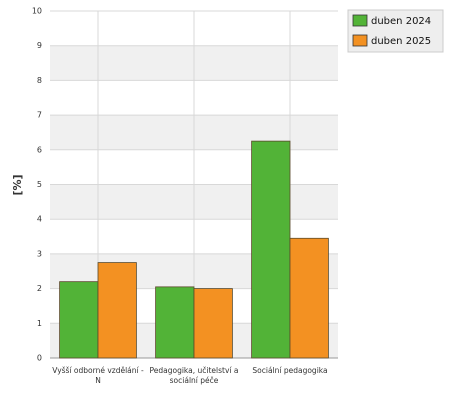  I want to click on legend-label: duben 2024, so click(401, 21).